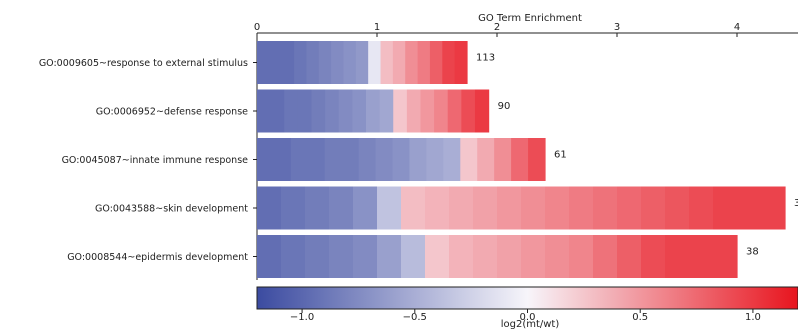 This screenshot has height=329, width=798. What do you see at coordinates (504, 106) in the screenshot?
I see `count-label: 90` at bounding box center [504, 106].